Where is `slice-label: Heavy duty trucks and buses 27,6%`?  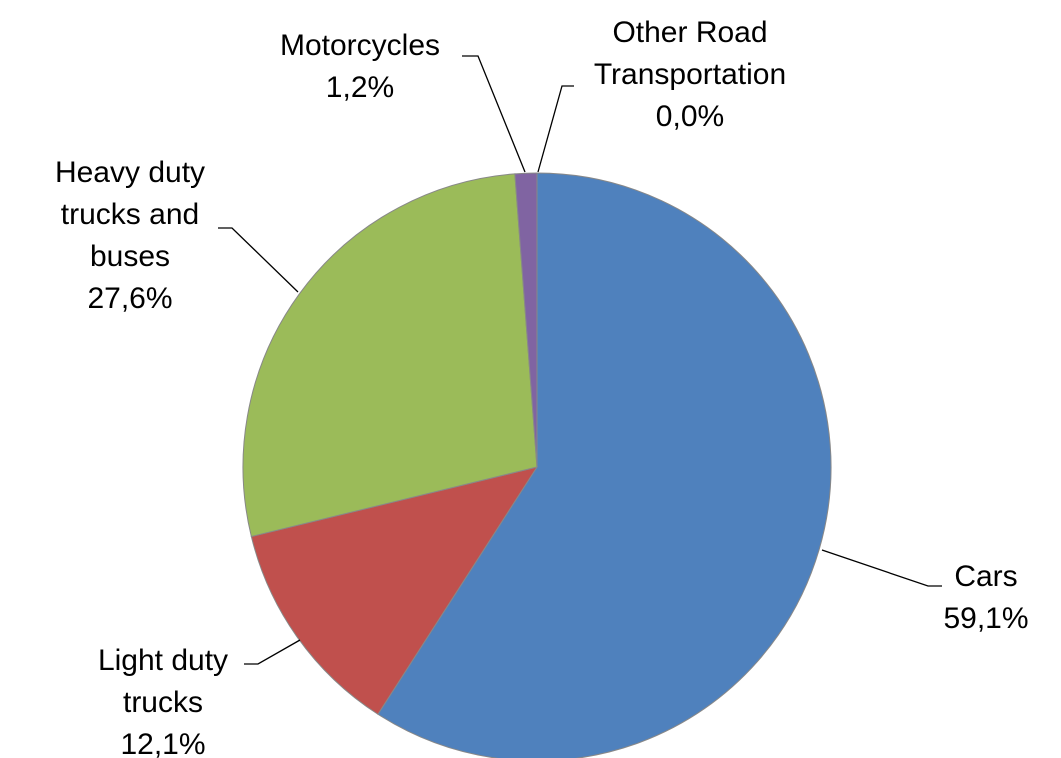 slice-label: Heavy duty trucks and buses 27,6% is located at coordinates (130, 236).